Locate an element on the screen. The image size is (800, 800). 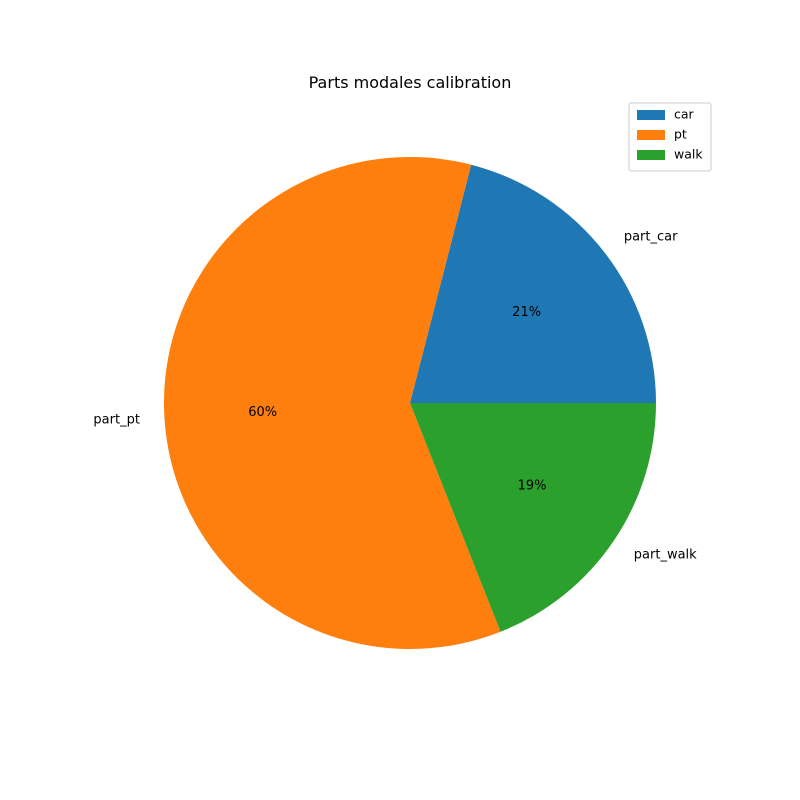
pie-slice-car is located at coordinates (533, 283).